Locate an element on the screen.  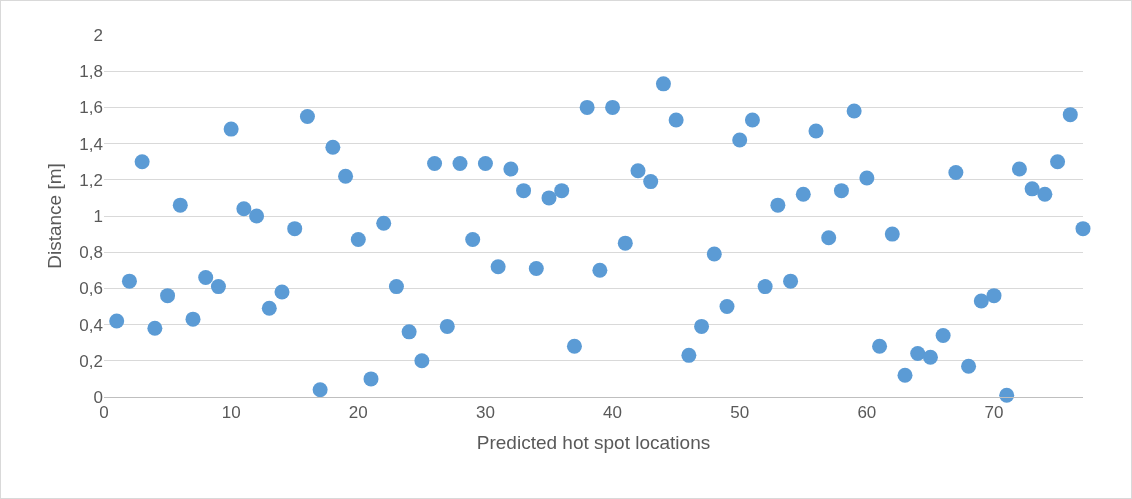
y-tick-label: 0,6 is located at coordinates (91, 289).